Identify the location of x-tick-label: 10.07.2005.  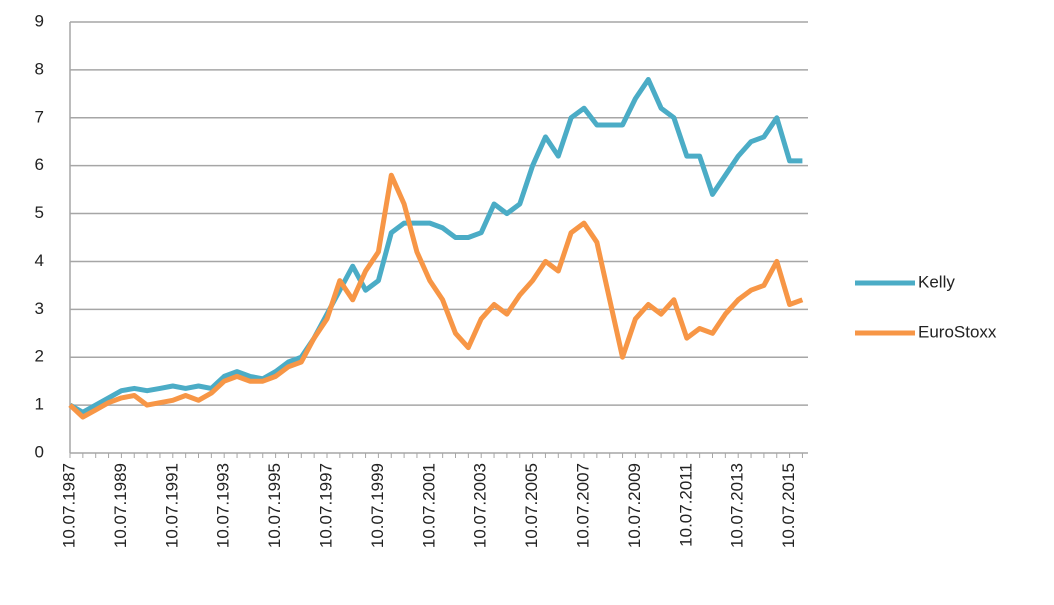
(531, 505).